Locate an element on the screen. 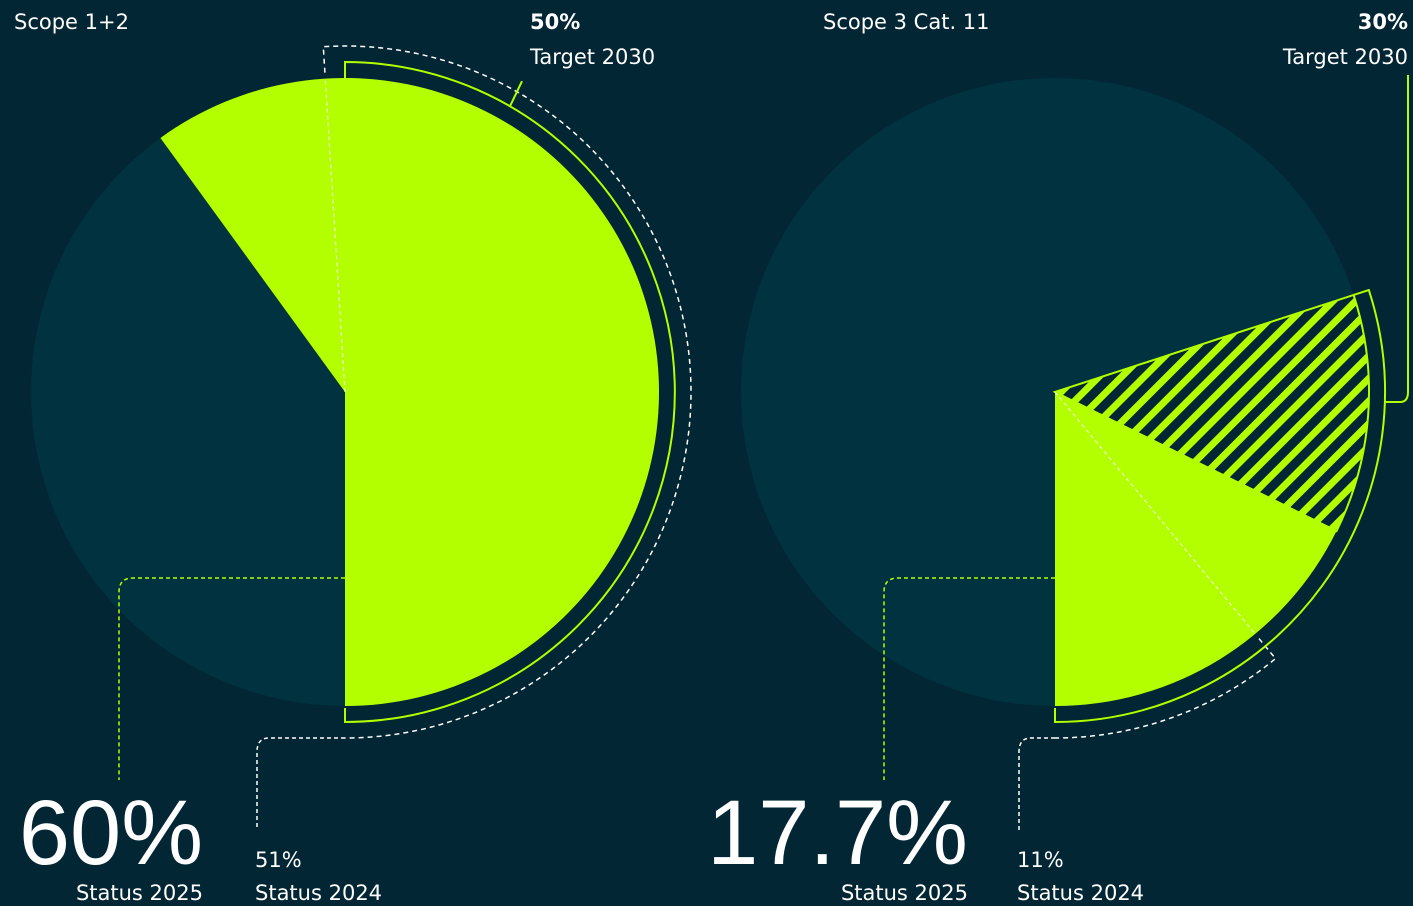 The height and width of the screenshot is (906, 1413). status-2024-value: 11% is located at coordinates (1040, 860).